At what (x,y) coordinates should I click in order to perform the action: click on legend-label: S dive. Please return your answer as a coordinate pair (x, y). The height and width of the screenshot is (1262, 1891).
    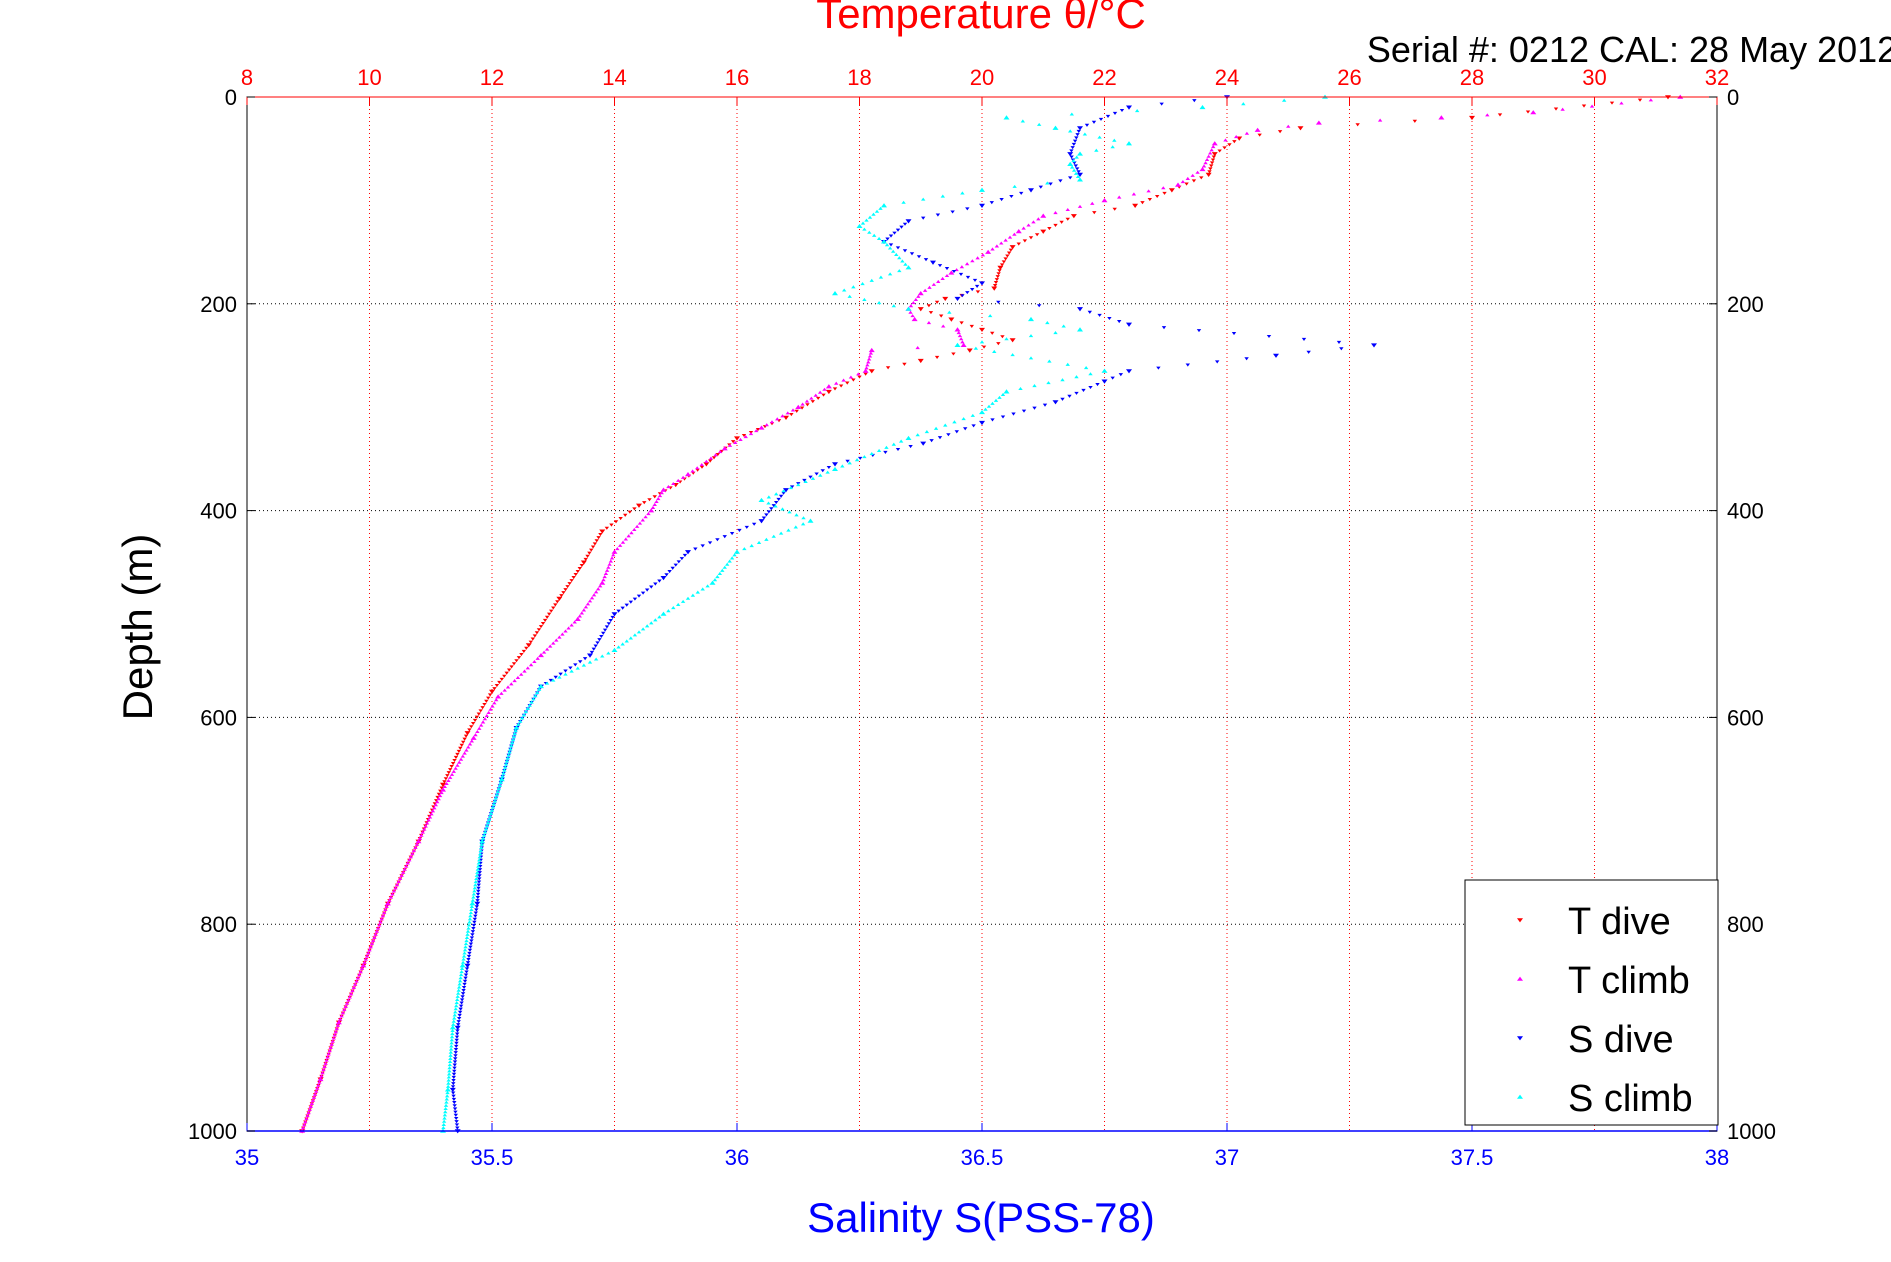
    Looking at the image, I should click on (1621, 1040).